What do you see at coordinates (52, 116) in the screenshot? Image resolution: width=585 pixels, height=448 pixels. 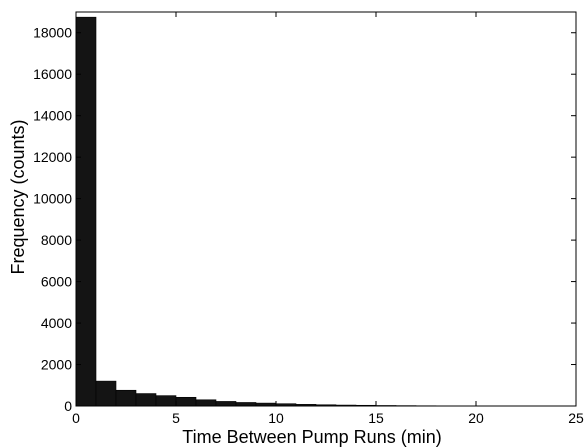 I see `y-tick-label: 14000` at bounding box center [52, 116].